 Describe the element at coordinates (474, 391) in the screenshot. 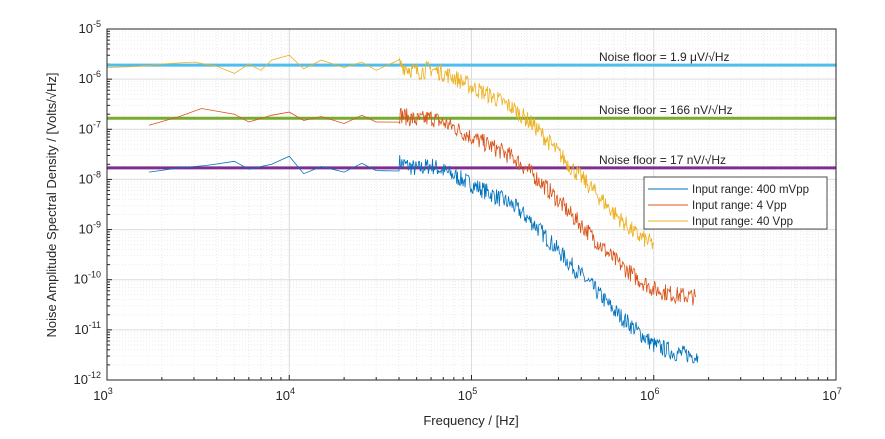

I see `x-tick-exponent: 5` at that location.